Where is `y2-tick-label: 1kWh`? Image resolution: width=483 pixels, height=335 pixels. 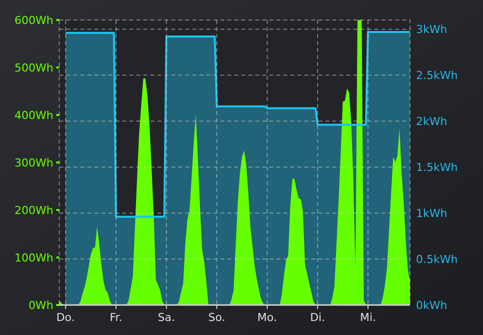
y2-tick-label: 1kWh is located at coordinates (432, 213).